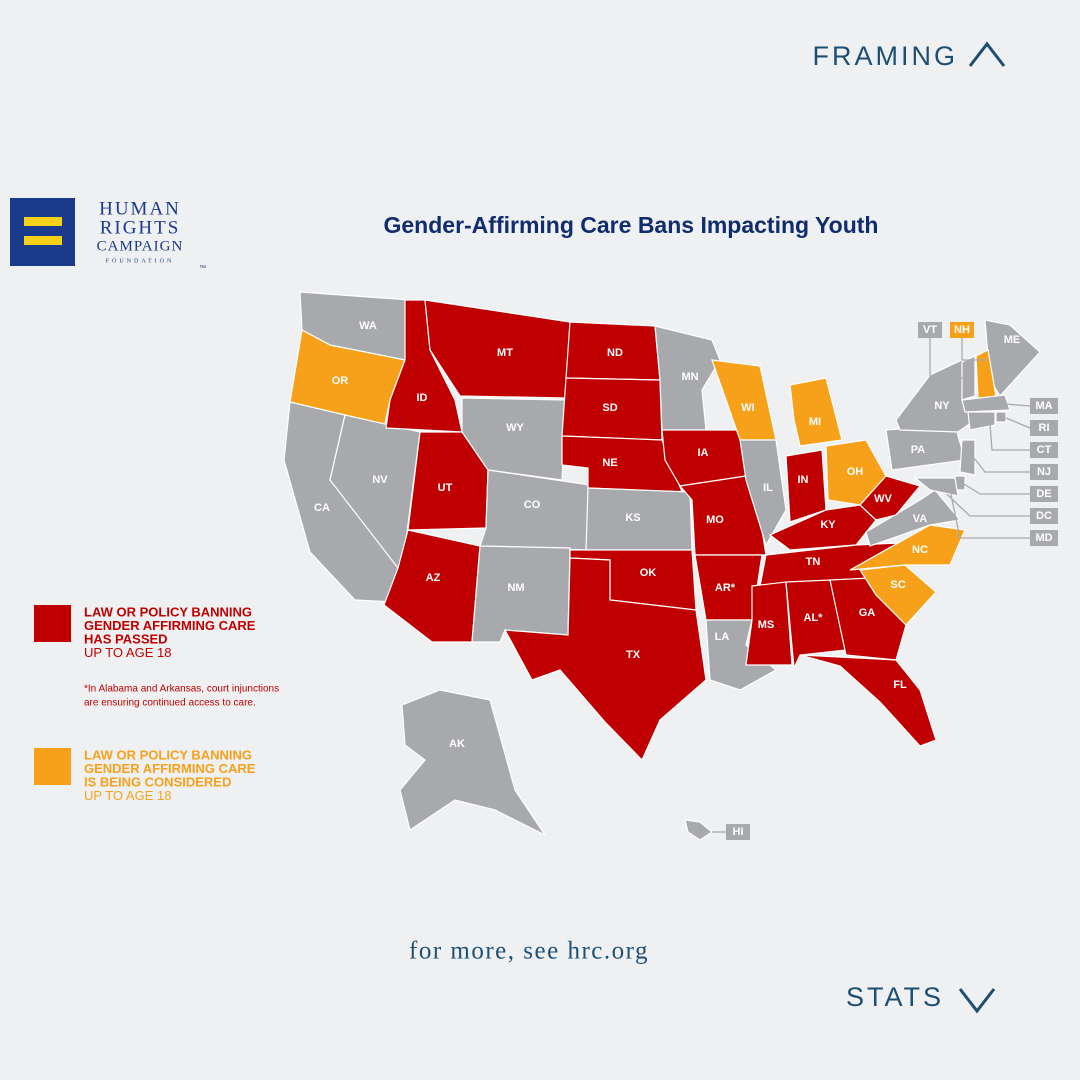 The height and width of the screenshot is (1080, 1080). Describe the element at coordinates (615, 353) in the screenshot. I see `state-label: ND` at that location.